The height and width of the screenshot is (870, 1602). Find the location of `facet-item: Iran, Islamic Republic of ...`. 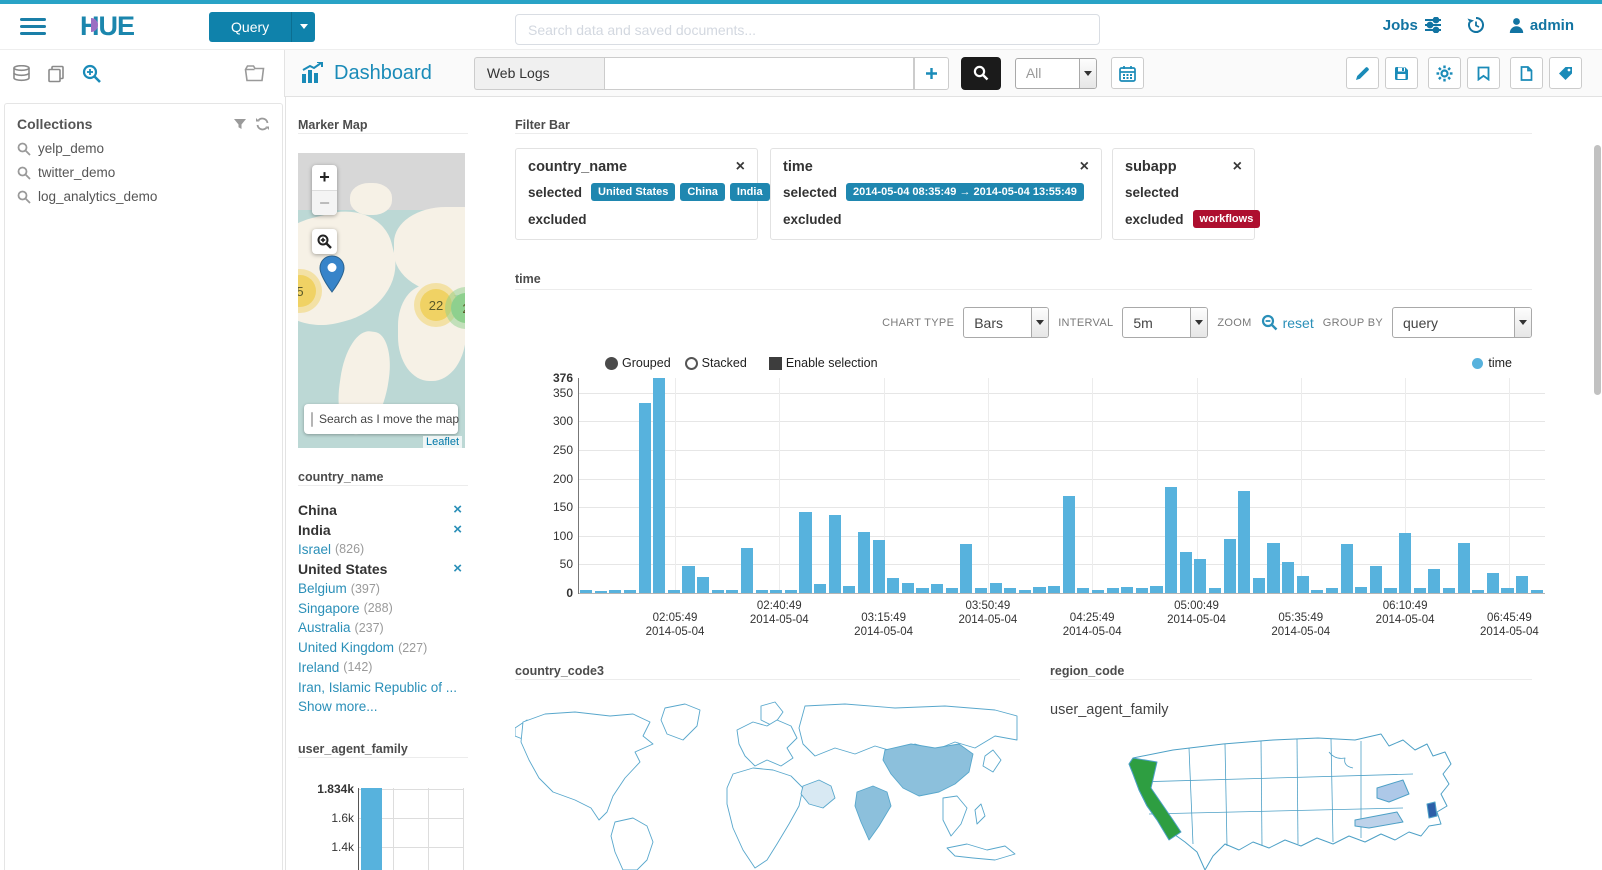

facet-item: Iran, Islamic Republic of ... is located at coordinates (383, 687).